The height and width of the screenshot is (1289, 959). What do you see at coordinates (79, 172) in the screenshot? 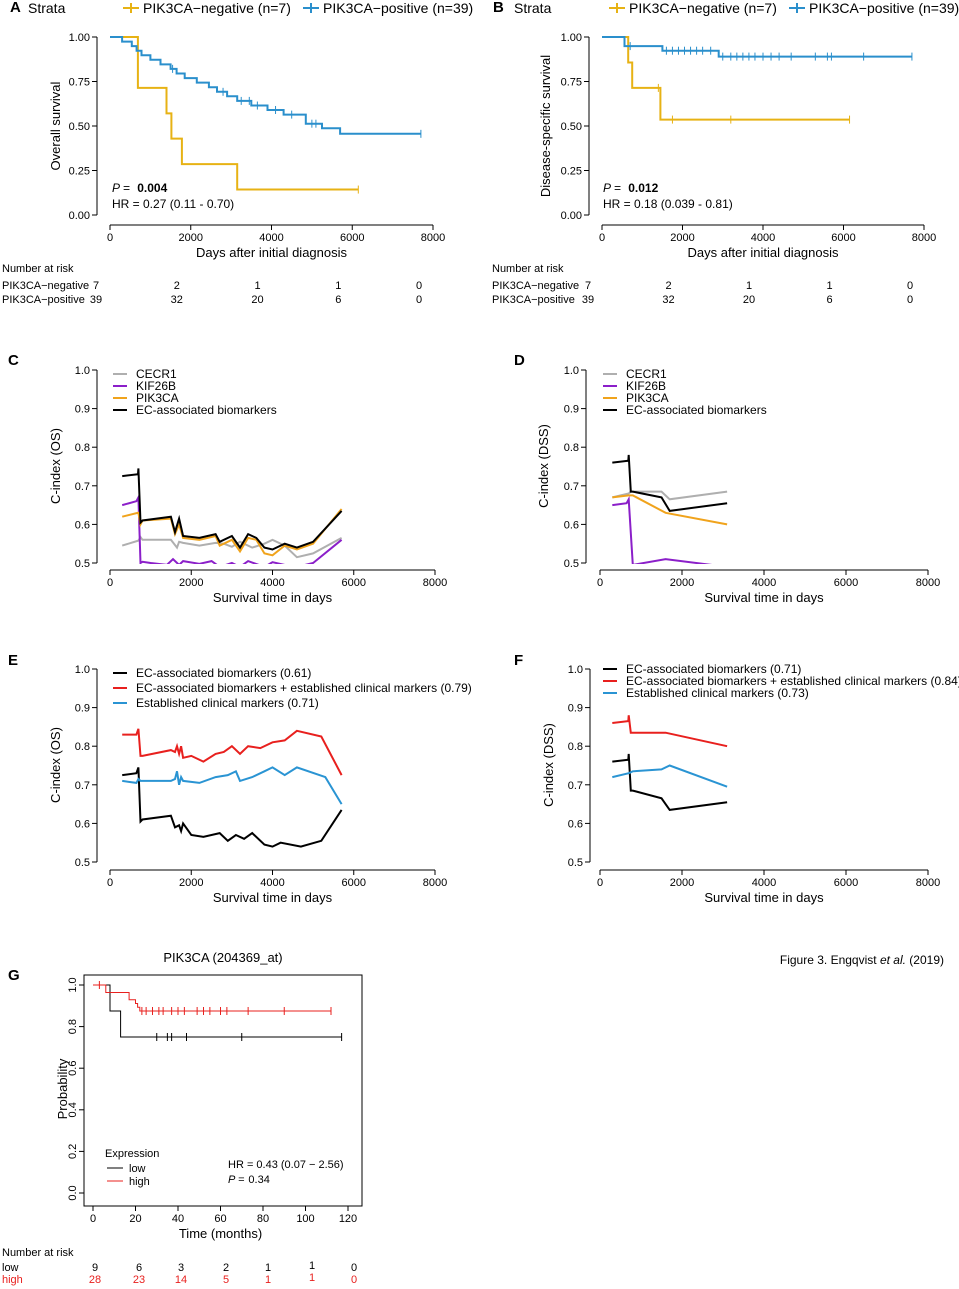
I see `y-tick-label: 0.25` at bounding box center [79, 172].